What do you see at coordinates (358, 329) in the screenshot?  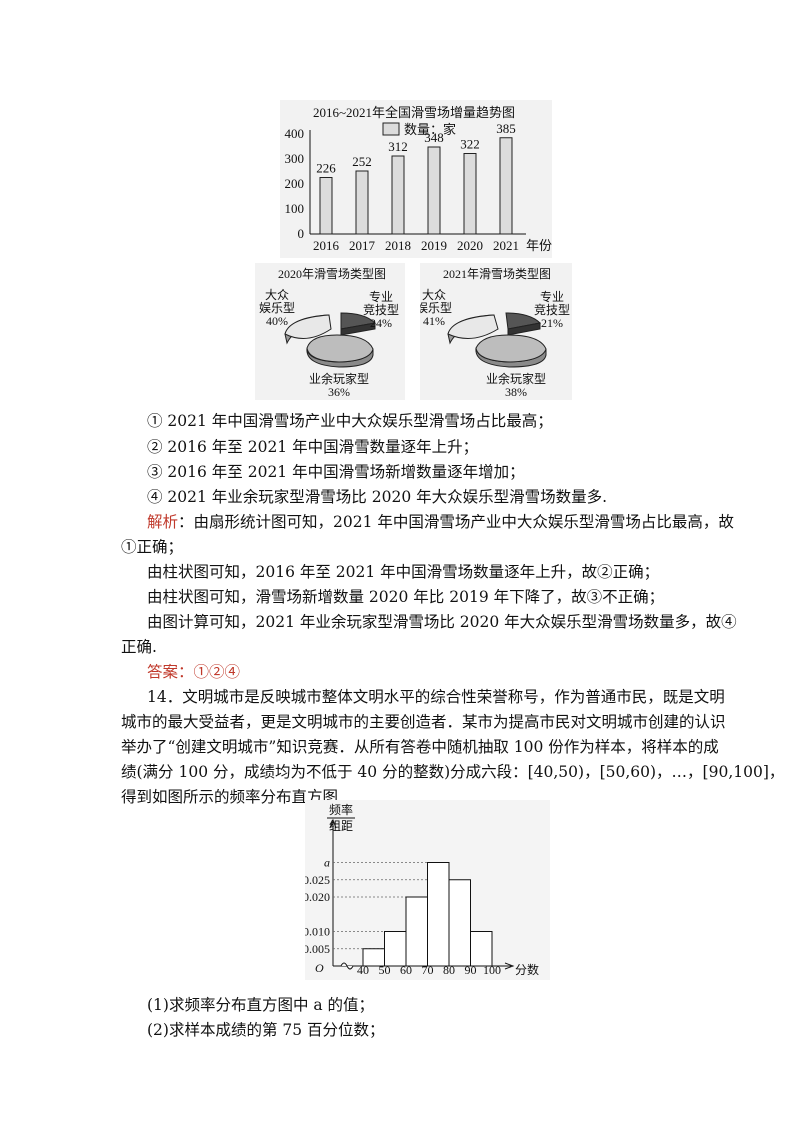 I see `pie-2020-slice-pro-side` at bounding box center [358, 329].